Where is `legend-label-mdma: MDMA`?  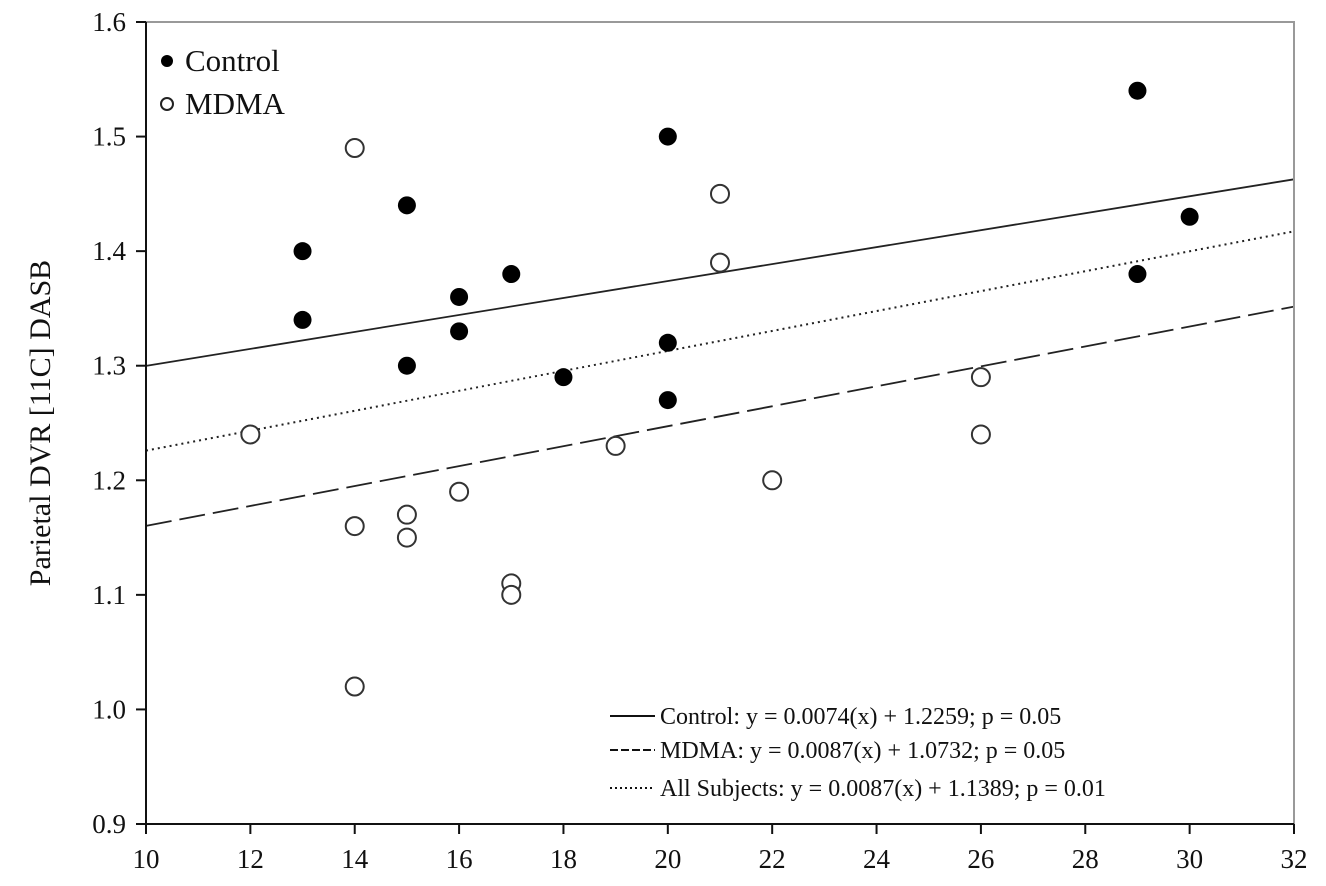
legend-label-mdma: MDMA is located at coordinates (235, 103).